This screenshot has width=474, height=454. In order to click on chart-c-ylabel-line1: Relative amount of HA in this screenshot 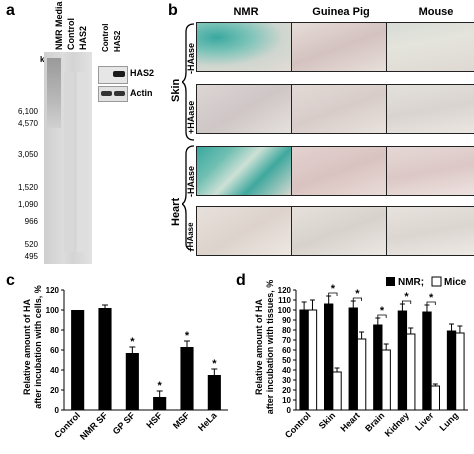, I will do `click(27, 346)`.